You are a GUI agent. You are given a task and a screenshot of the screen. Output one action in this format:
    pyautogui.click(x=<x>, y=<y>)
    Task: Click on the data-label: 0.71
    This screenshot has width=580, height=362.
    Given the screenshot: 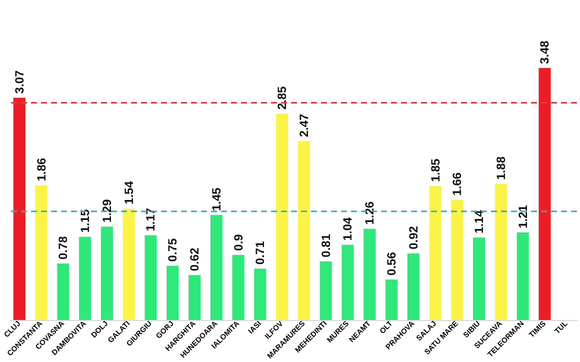 What is the action you would take?
    pyautogui.click(x=260, y=252)
    